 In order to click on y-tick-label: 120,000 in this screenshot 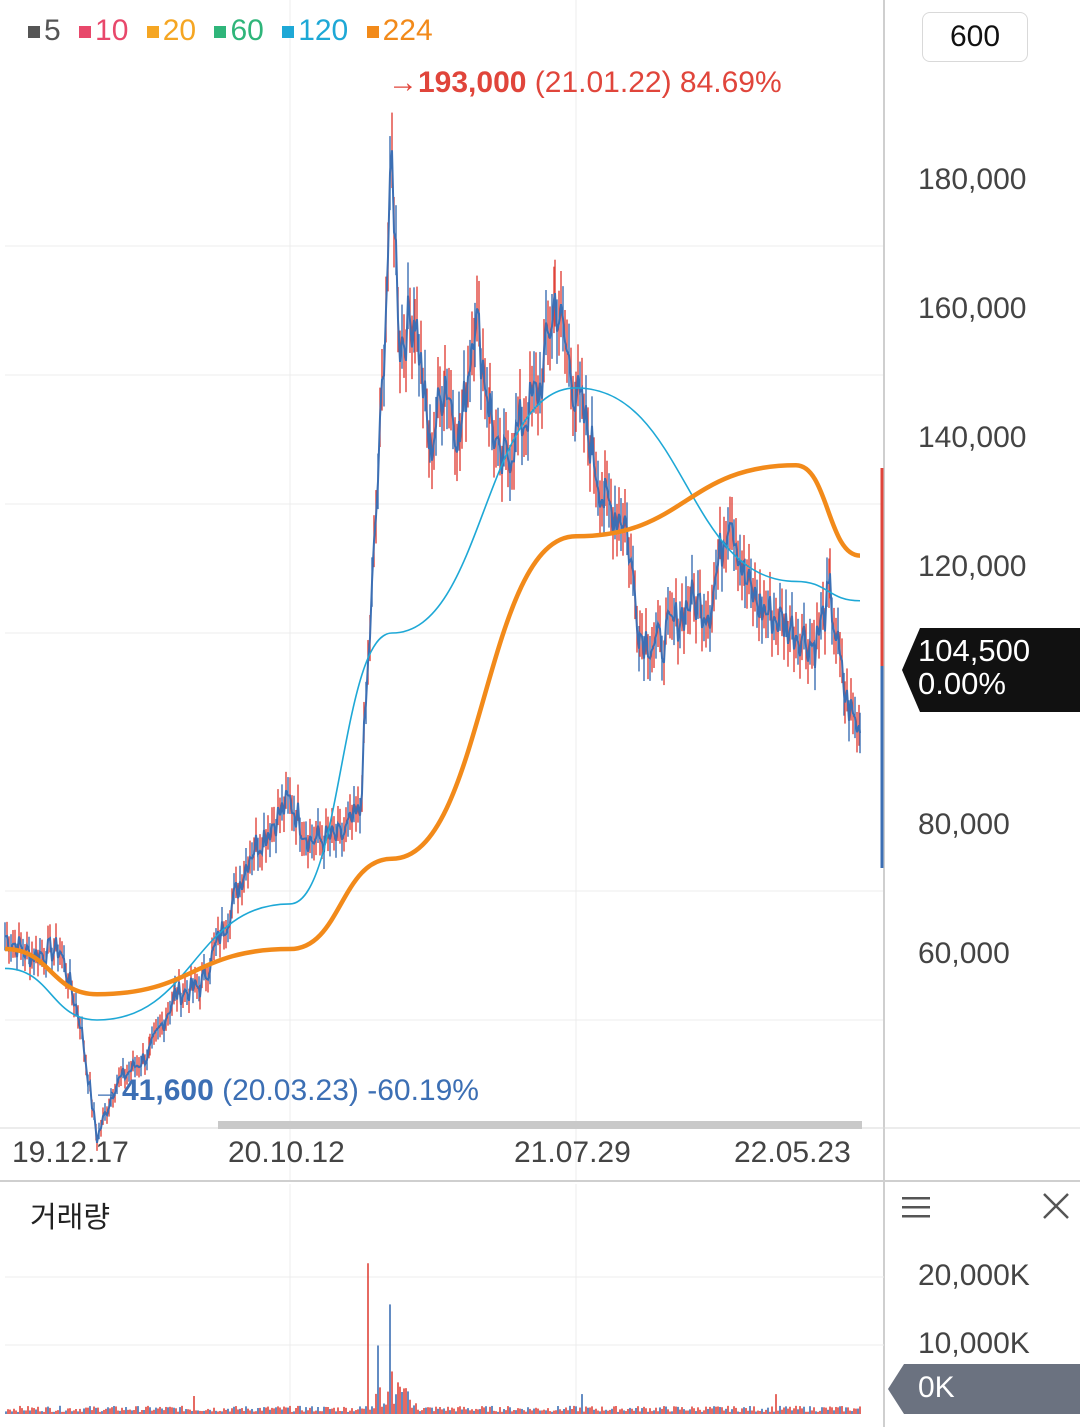, I will do `click(972, 566)`.